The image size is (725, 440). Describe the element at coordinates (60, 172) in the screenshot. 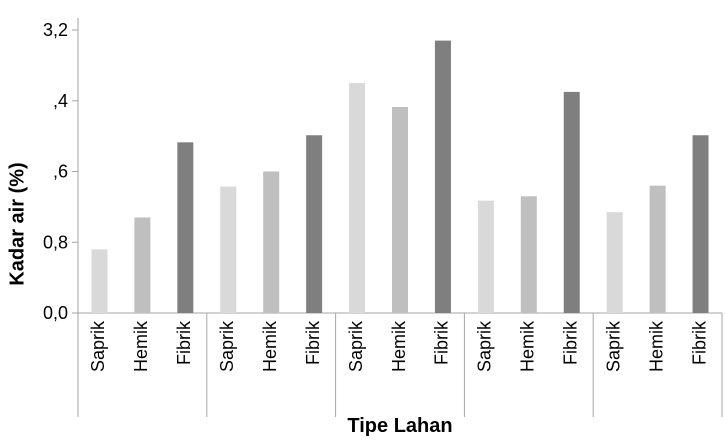

I see `y-tick-label: ,6` at that location.